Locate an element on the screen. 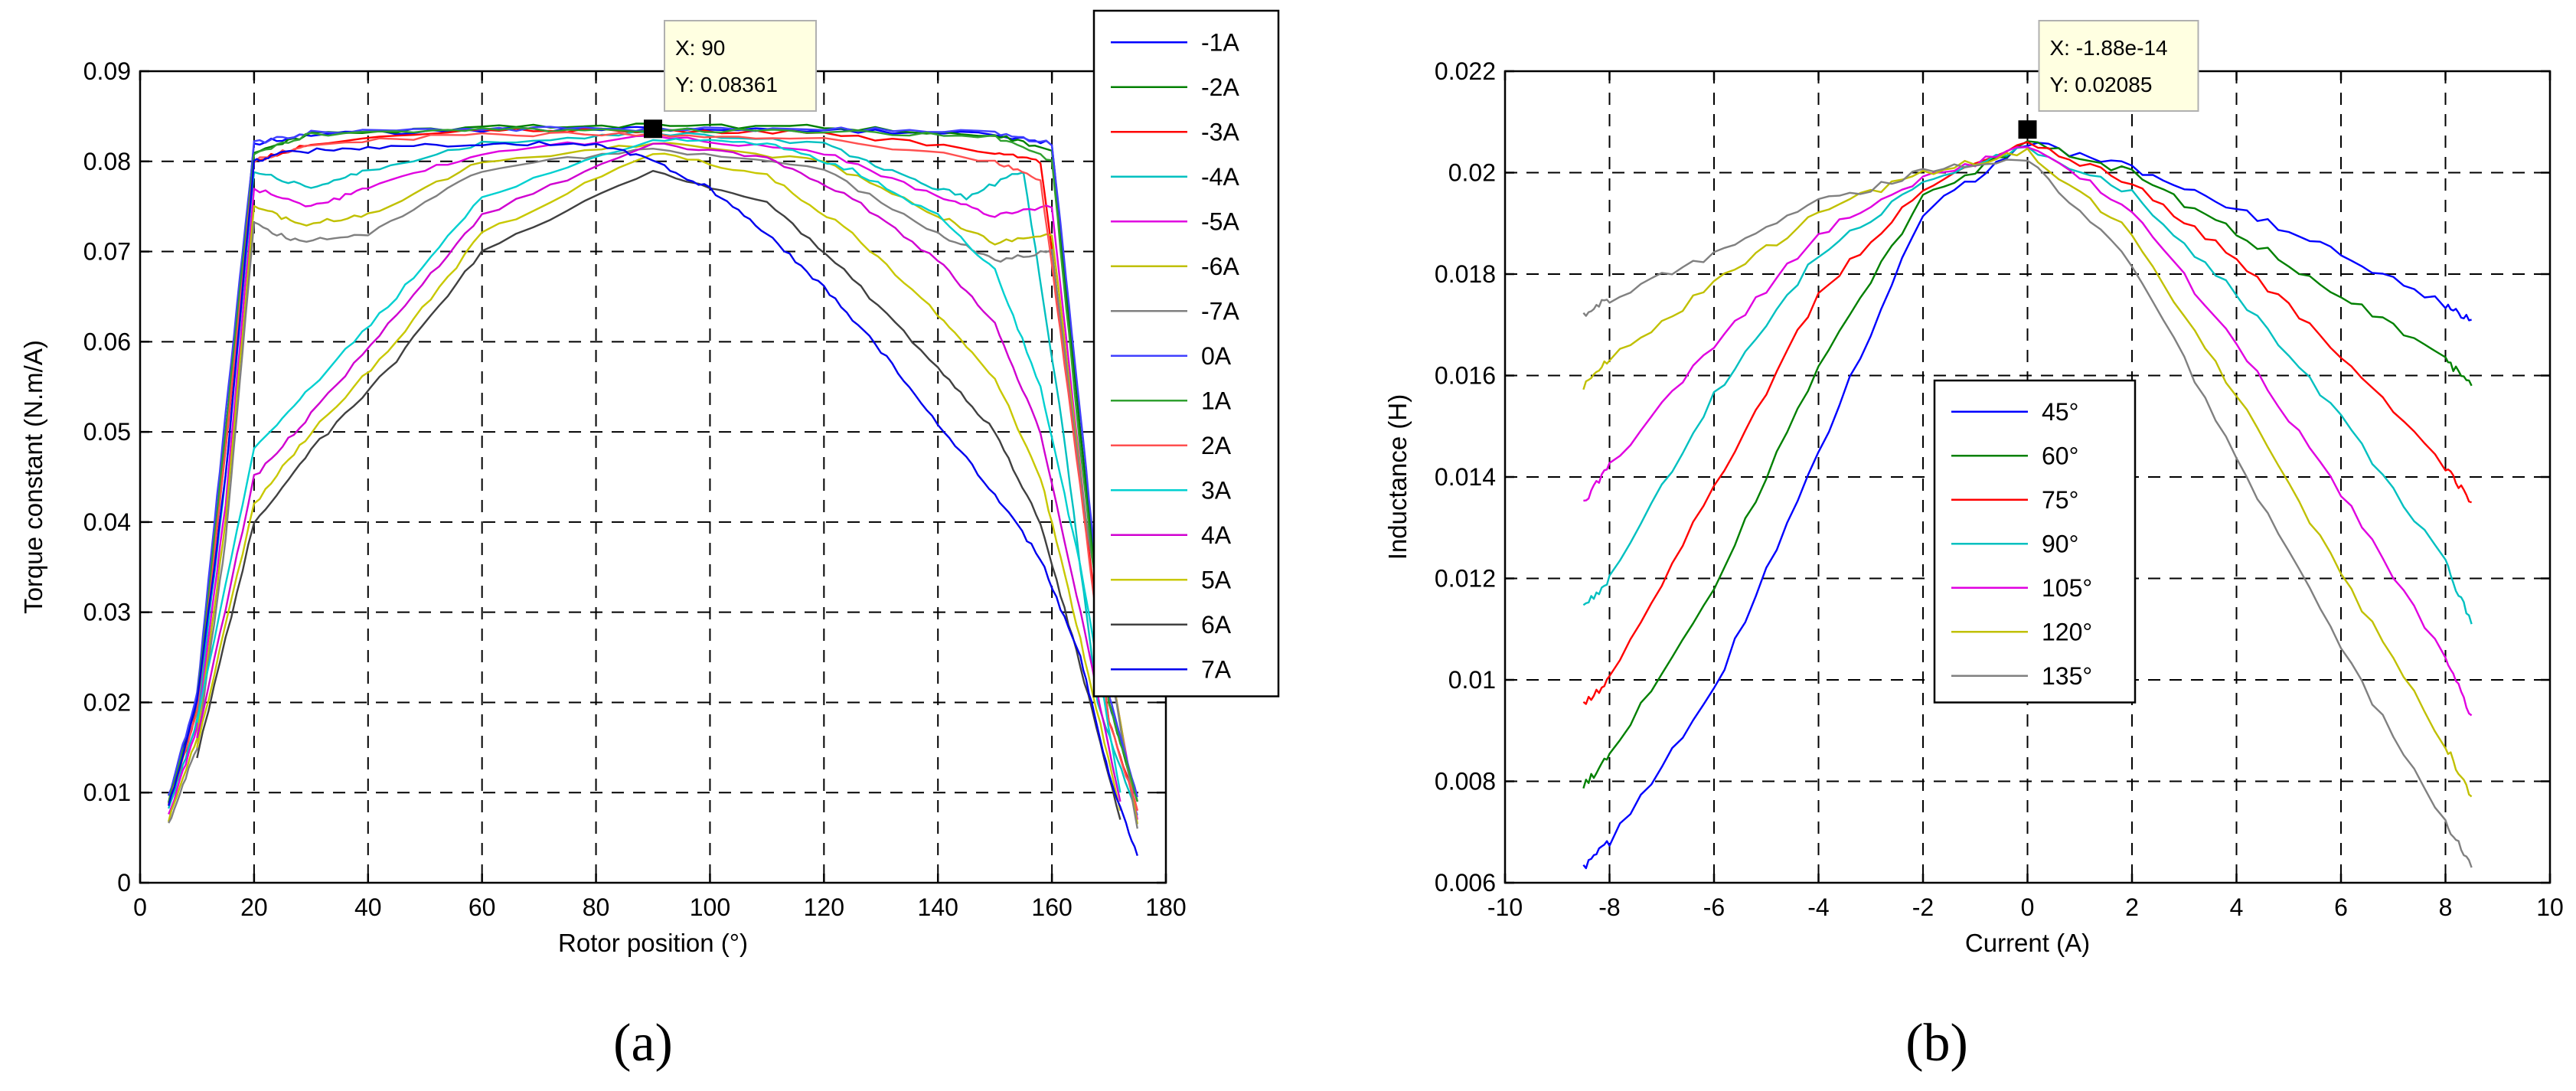 The height and width of the screenshot is (1091, 2576). x-tick-label: -2 is located at coordinates (1923, 907).